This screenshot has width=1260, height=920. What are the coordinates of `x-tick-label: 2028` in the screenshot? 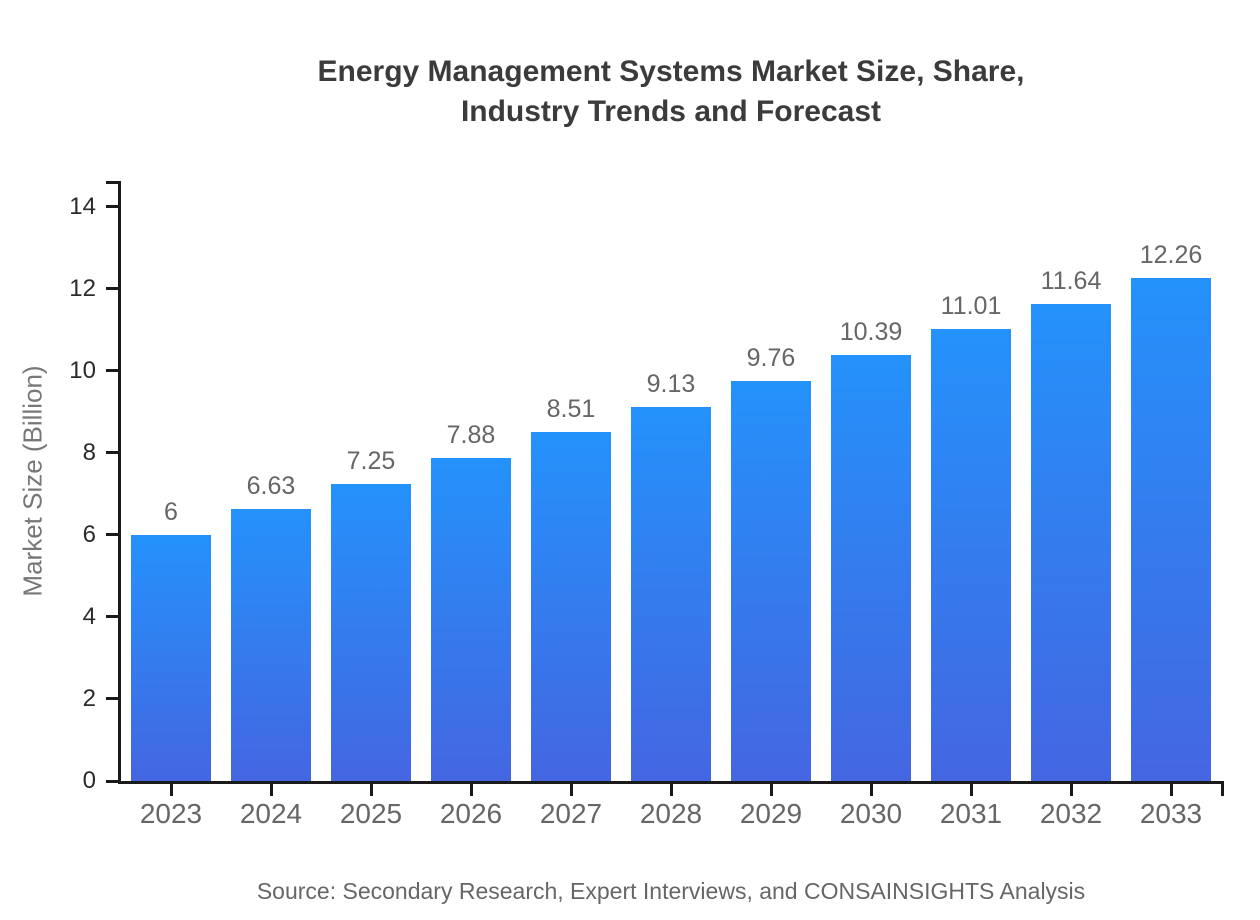 It's located at (671, 813).